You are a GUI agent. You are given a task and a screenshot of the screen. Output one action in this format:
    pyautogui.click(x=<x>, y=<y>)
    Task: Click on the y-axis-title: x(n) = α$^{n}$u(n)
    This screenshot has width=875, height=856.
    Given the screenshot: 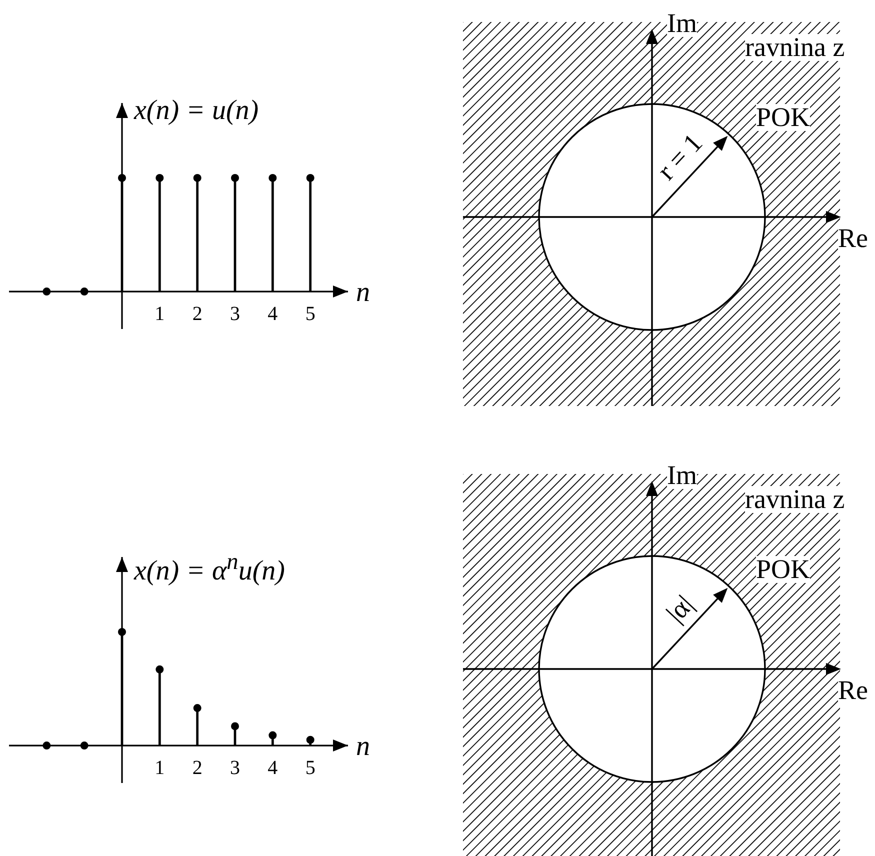 What is the action you would take?
    pyautogui.click(x=209, y=567)
    